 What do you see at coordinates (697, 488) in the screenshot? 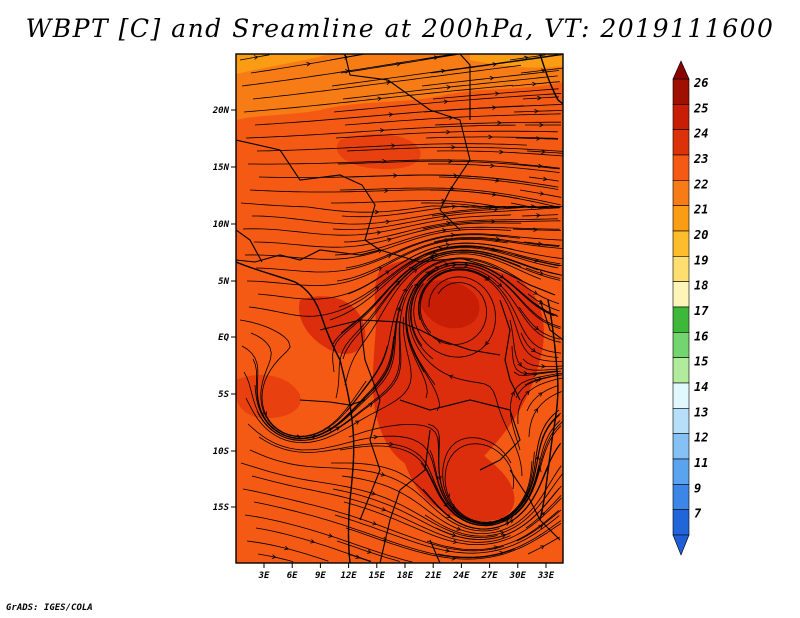
I see `colorbar-label: 9` at bounding box center [697, 488].